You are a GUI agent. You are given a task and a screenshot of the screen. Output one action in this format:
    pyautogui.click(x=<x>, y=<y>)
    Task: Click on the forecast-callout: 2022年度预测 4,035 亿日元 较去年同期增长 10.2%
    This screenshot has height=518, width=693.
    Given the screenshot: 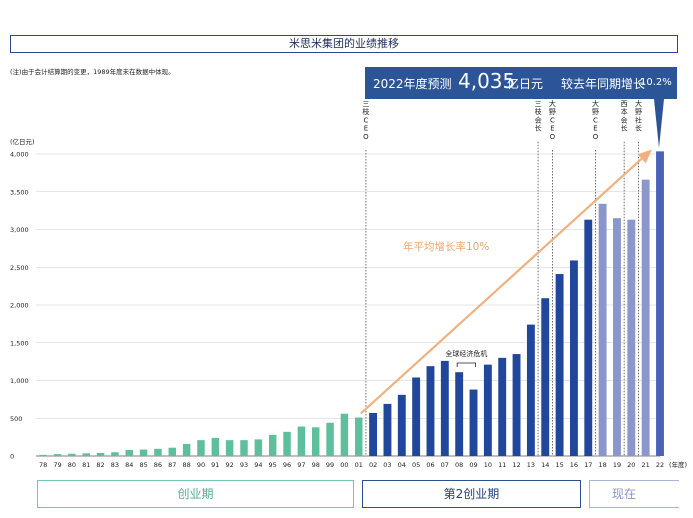 What is the action you would take?
    pyautogui.click(x=521, y=83)
    